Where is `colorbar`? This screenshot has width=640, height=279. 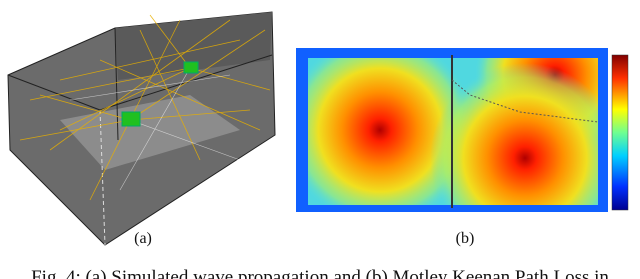
colorbar is located at coordinates (620, 132).